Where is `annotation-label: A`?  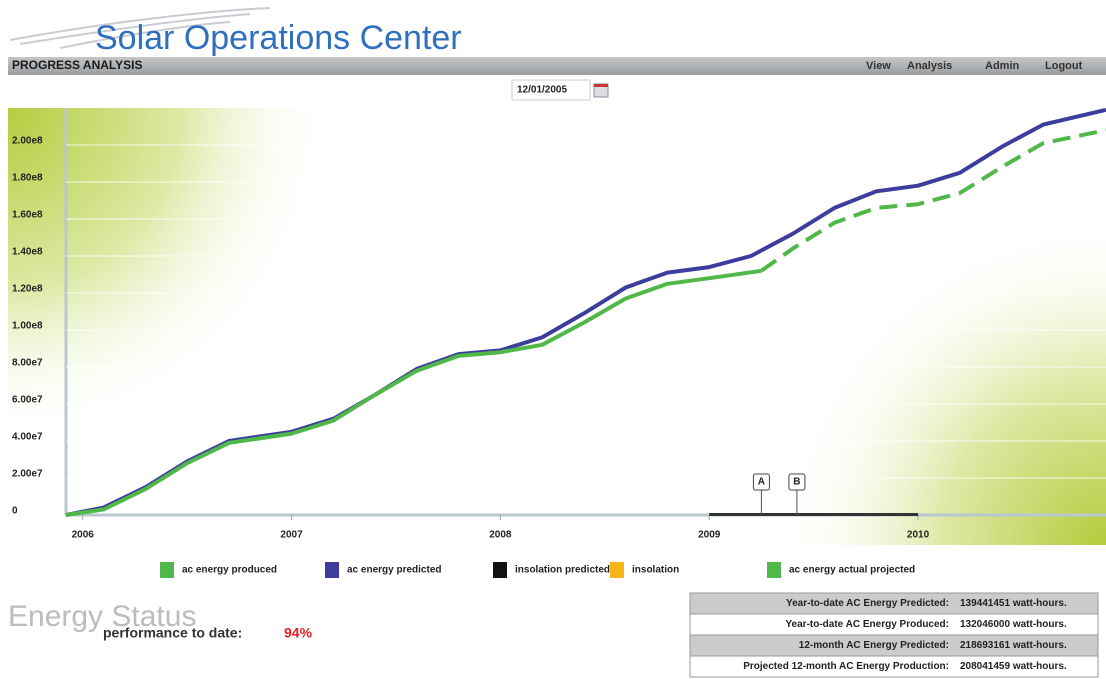 annotation-label: A is located at coordinates (761, 482).